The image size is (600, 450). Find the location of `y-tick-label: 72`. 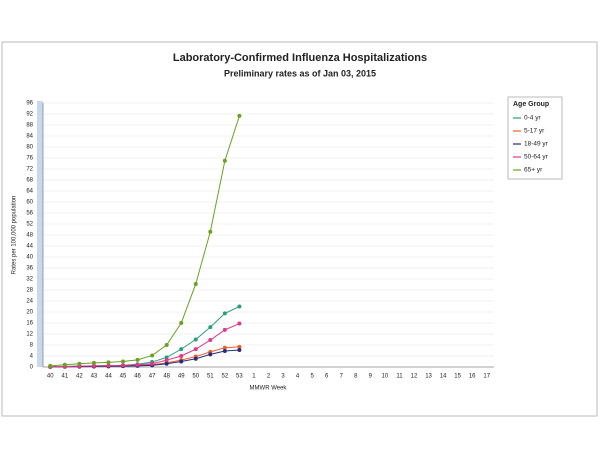

y-tick-label: 72 is located at coordinates (29, 170).